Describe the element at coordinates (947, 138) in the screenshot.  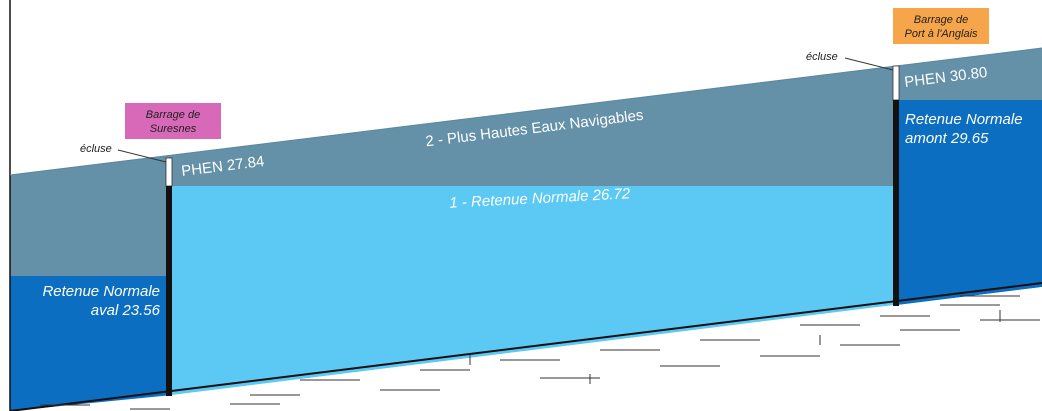
I see `upstream-label: amont 29.65` at that location.